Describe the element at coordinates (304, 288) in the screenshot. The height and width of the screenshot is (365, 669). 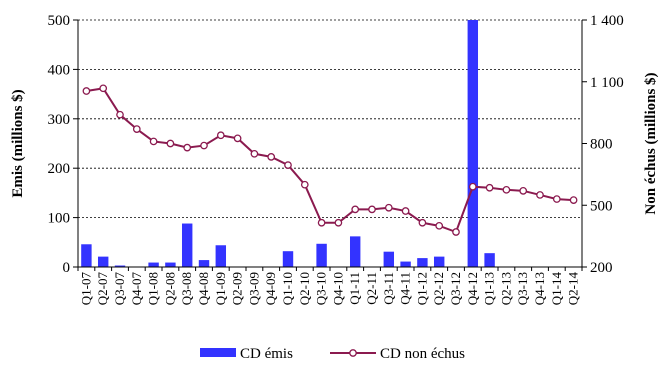
I see `x-tick-label: Q2-10` at that location.